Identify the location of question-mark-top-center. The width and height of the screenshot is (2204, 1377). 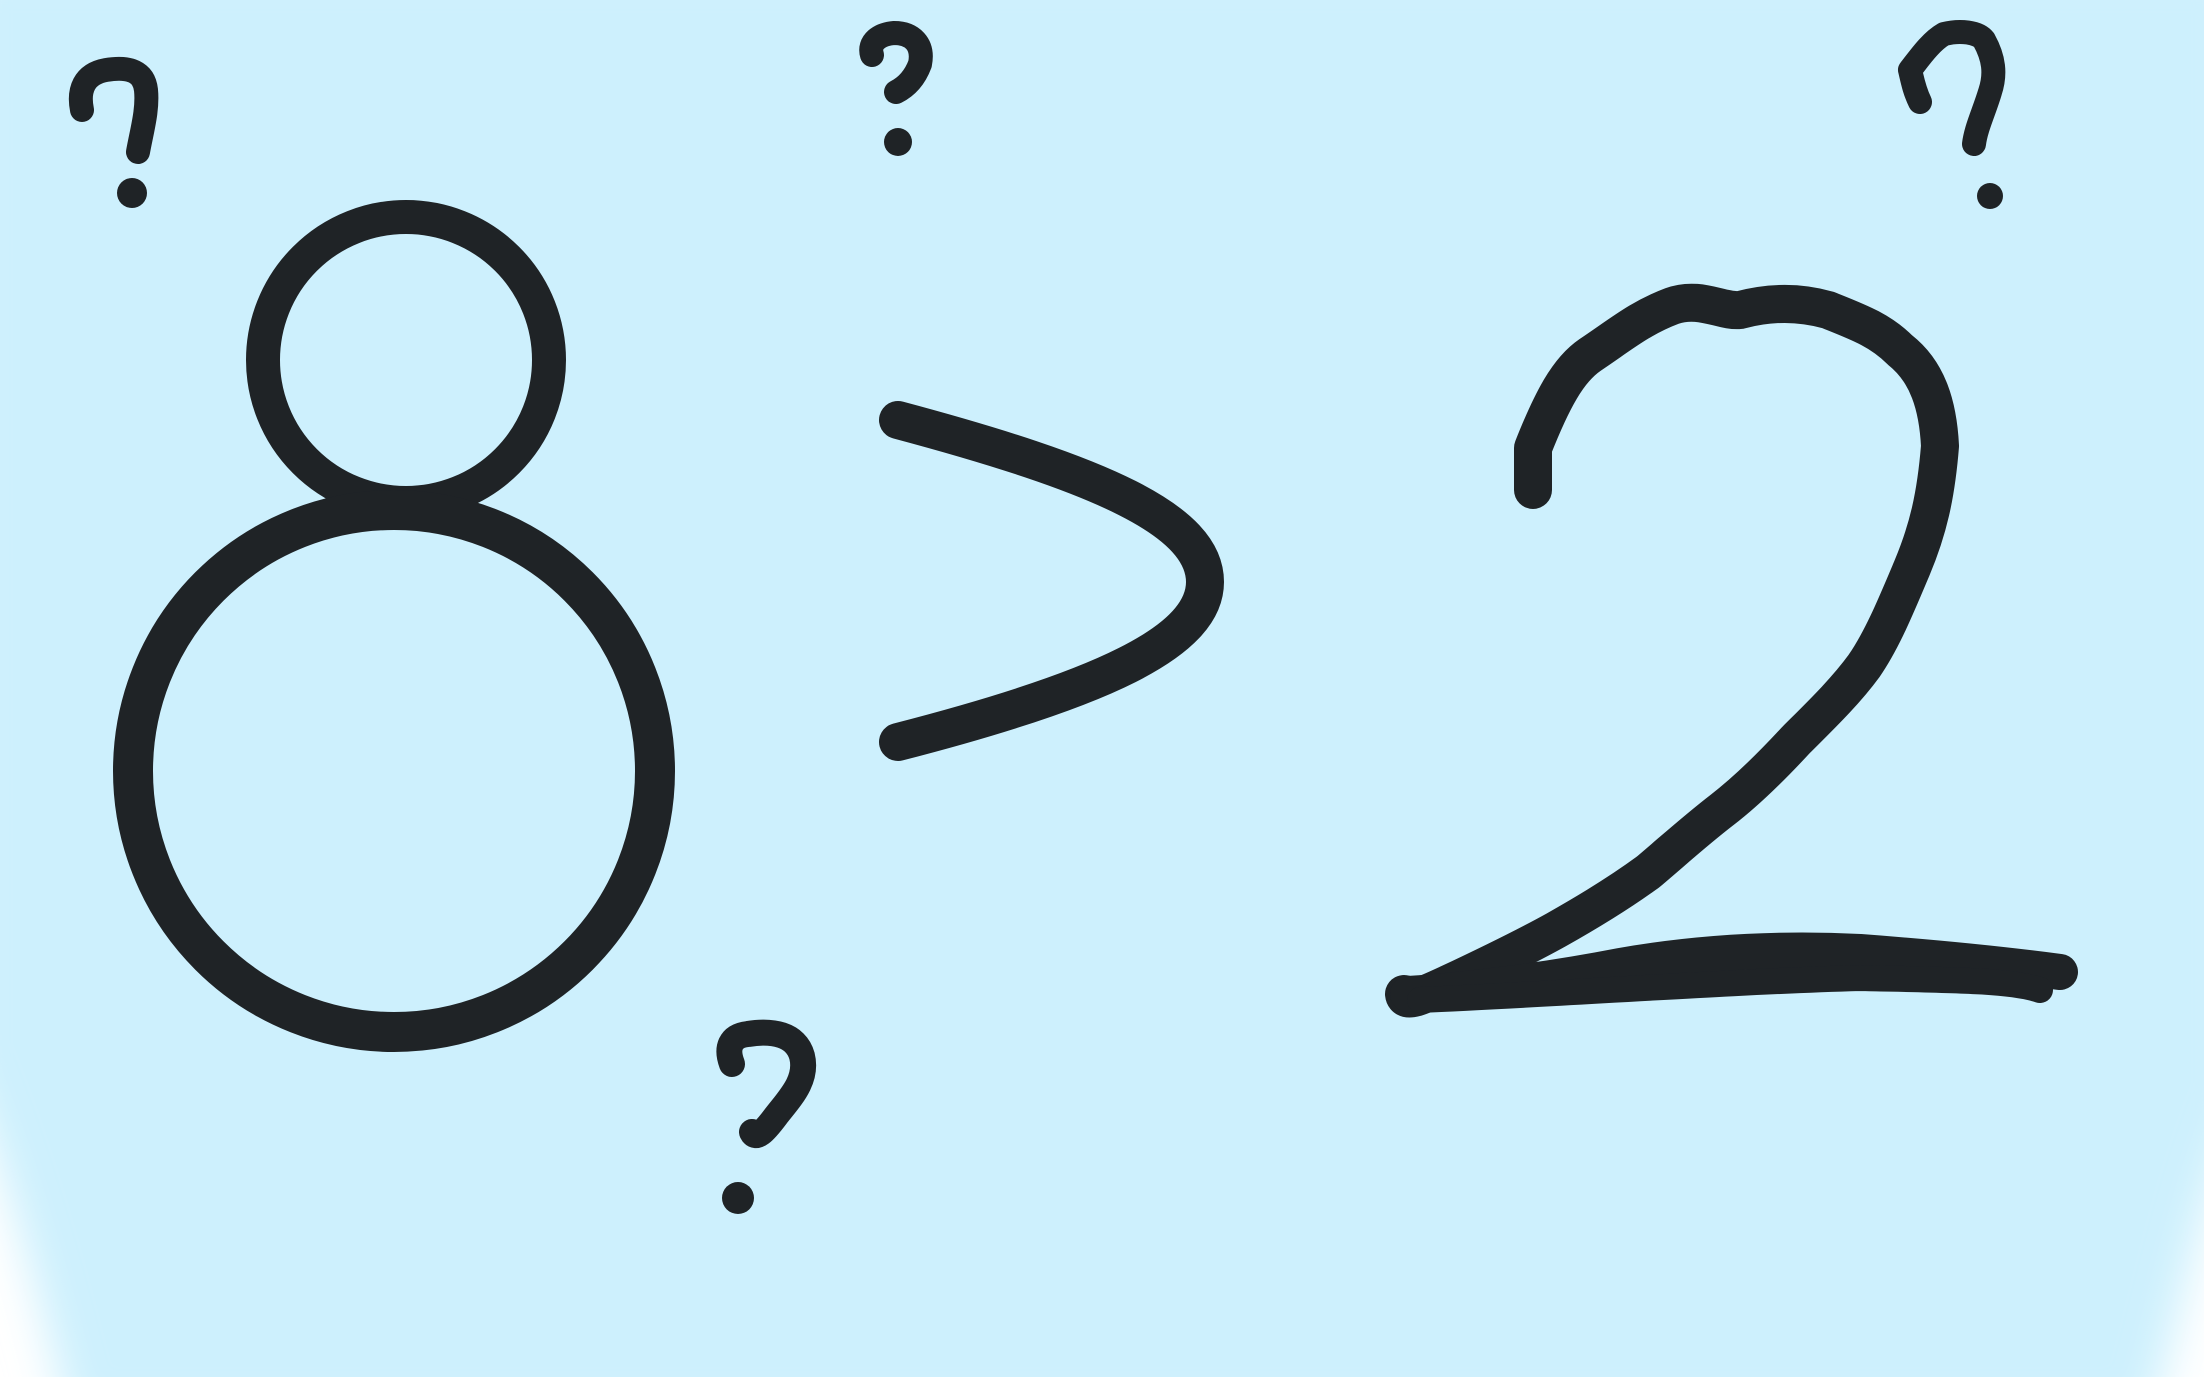
(896, 88).